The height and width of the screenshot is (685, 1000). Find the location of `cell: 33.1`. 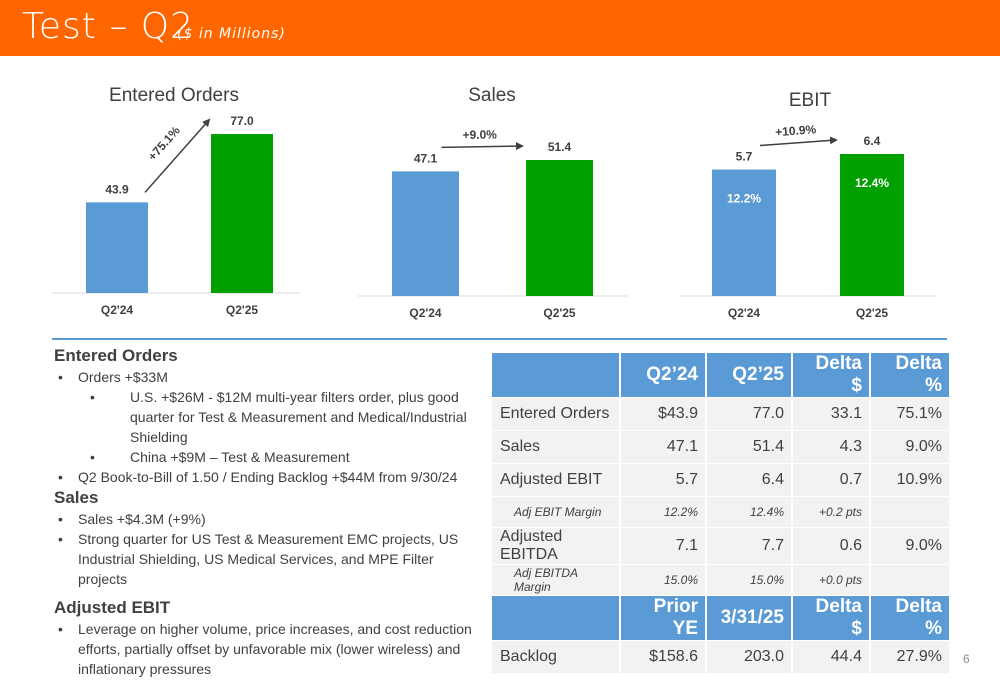

cell: 33.1 is located at coordinates (831, 414).